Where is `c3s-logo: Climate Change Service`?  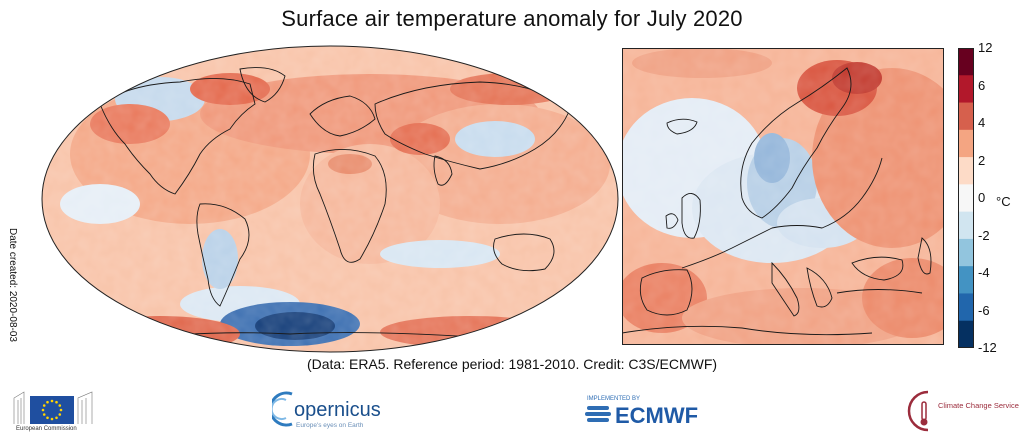
c3s-logo: Climate Change Service is located at coordinates (963, 411).